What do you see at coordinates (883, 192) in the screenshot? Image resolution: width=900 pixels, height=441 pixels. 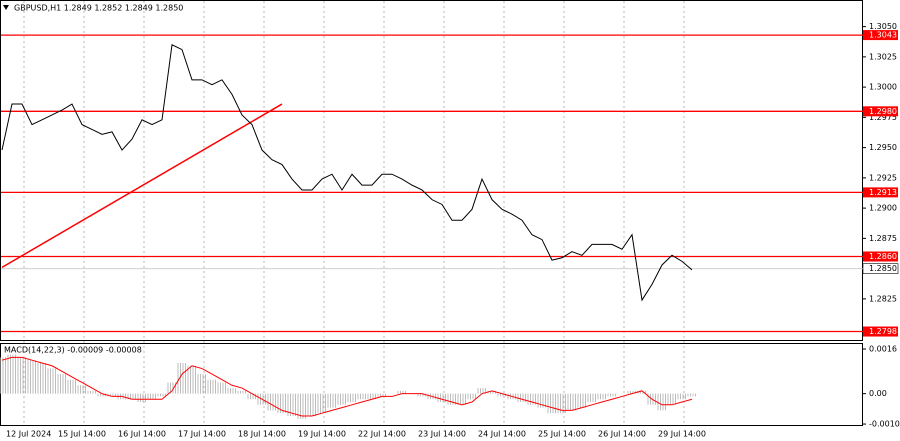 I see `level-label: 1.2913` at bounding box center [883, 192].